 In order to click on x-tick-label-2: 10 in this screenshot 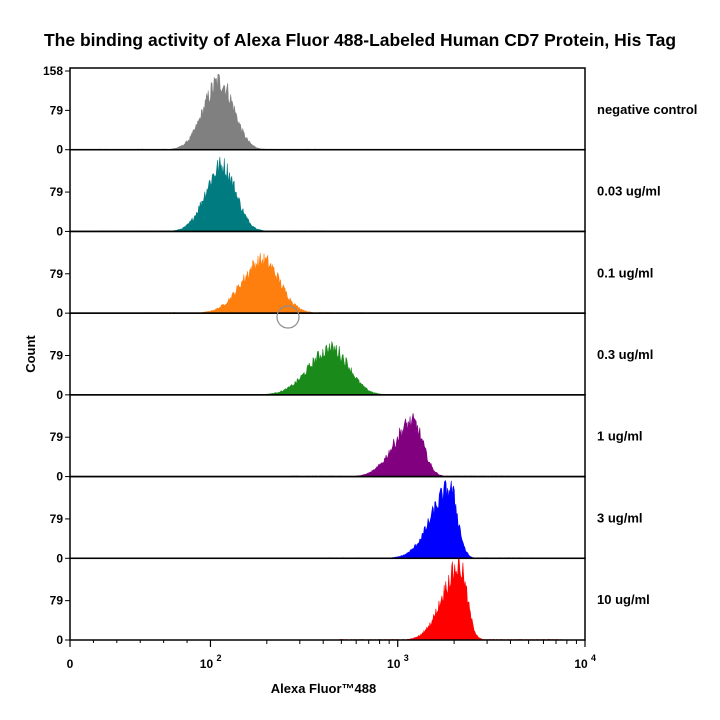, I will do `click(394, 664)`.